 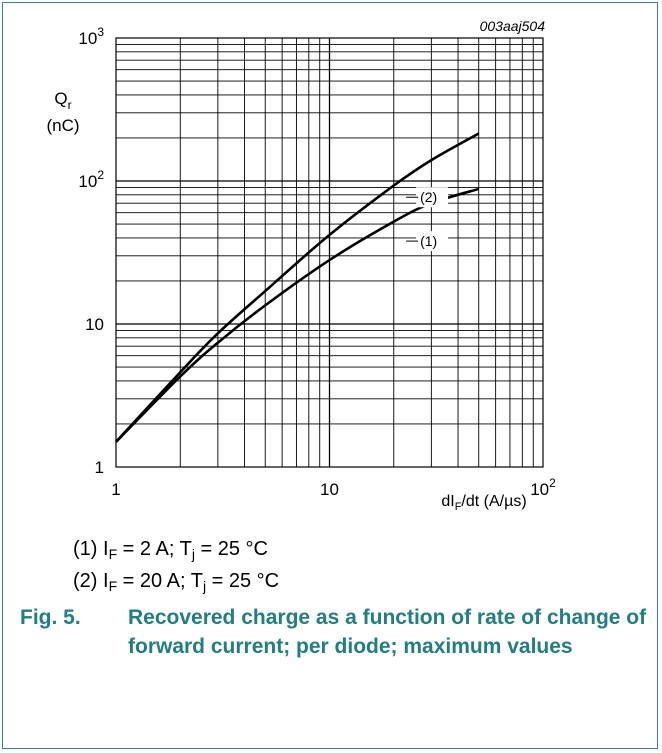 What do you see at coordinates (513, 26) in the screenshot?
I see `figure-code: 003aaj504` at bounding box center [513, 26].